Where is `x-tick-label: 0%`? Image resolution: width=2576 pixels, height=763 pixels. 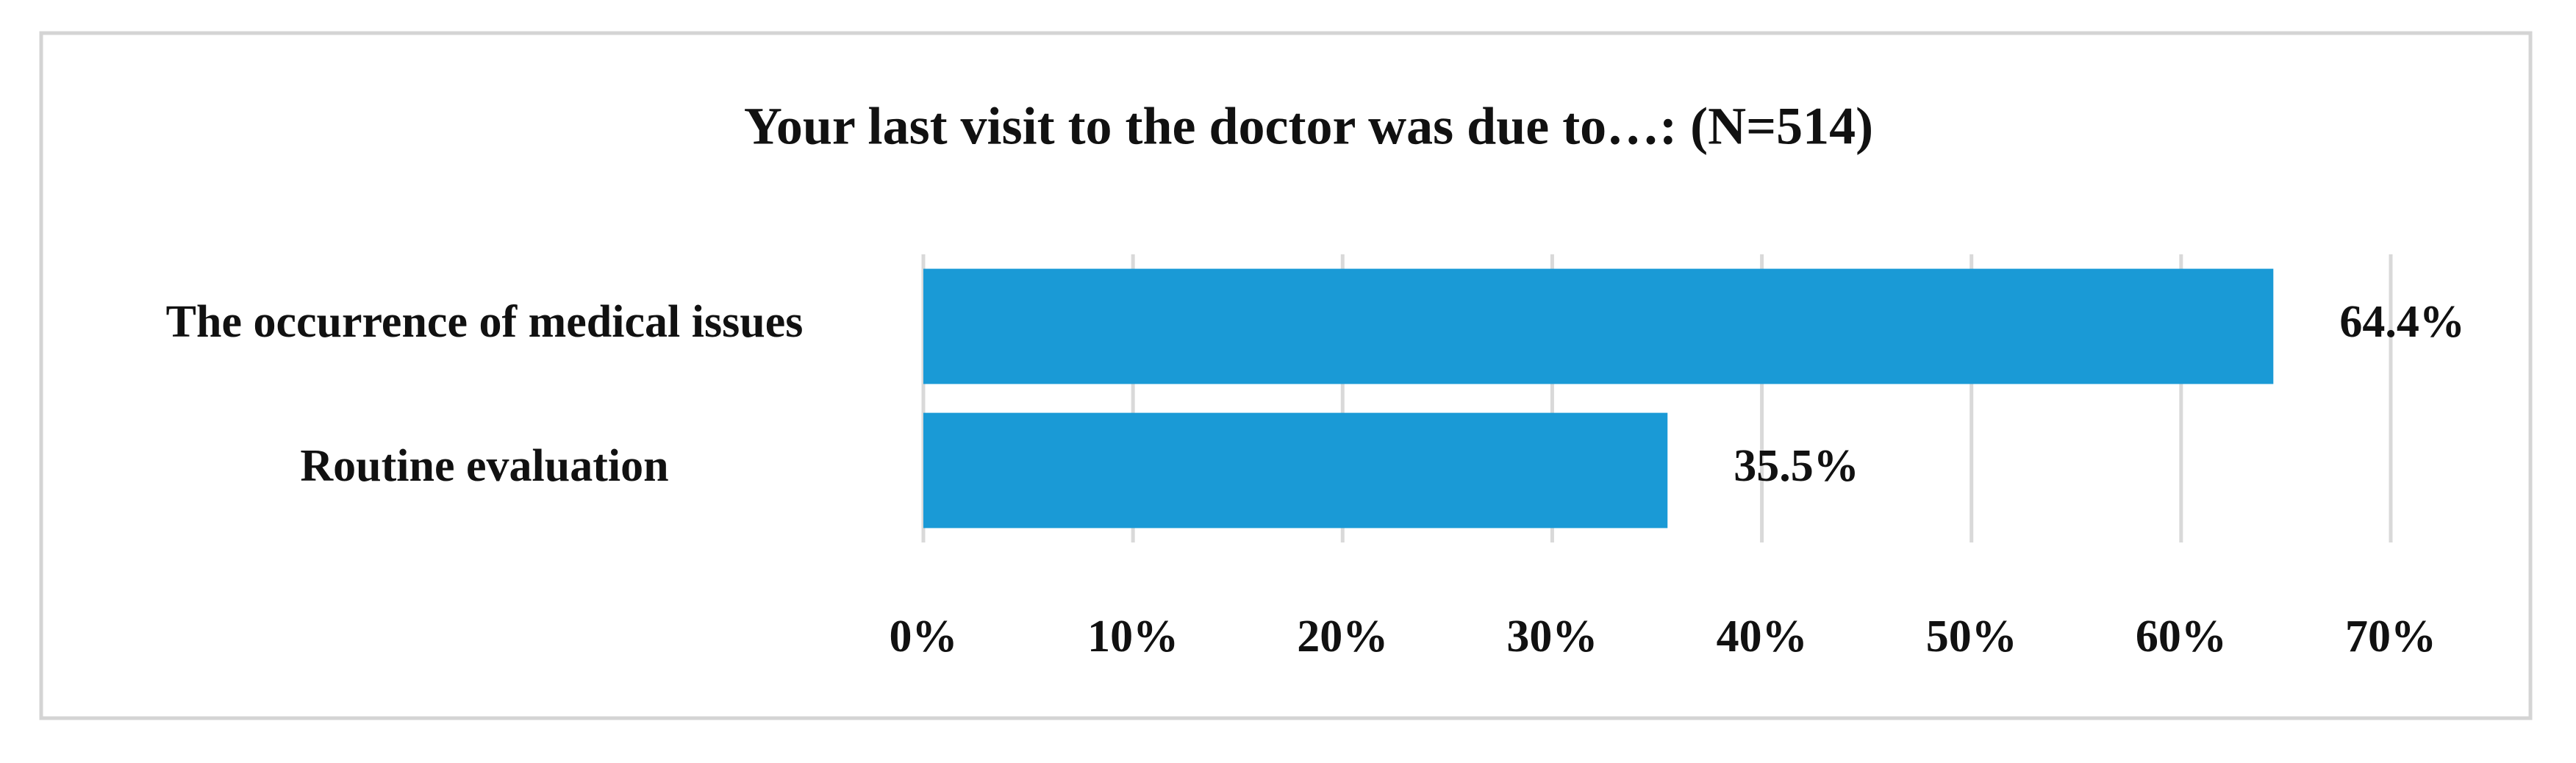 x-tick-label: 0% is located at coordinates (924, 637).